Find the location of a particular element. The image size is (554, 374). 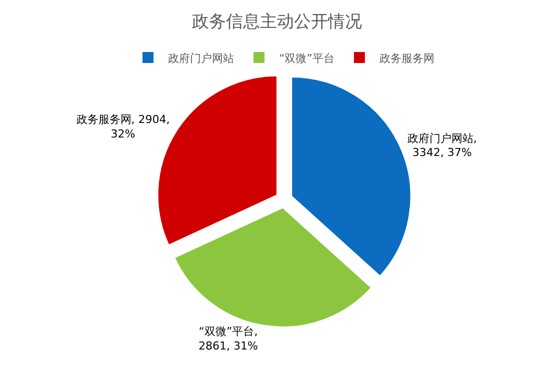

data-label: 政府门户网站, 3342, 37% is located at coordinates (442, 146).